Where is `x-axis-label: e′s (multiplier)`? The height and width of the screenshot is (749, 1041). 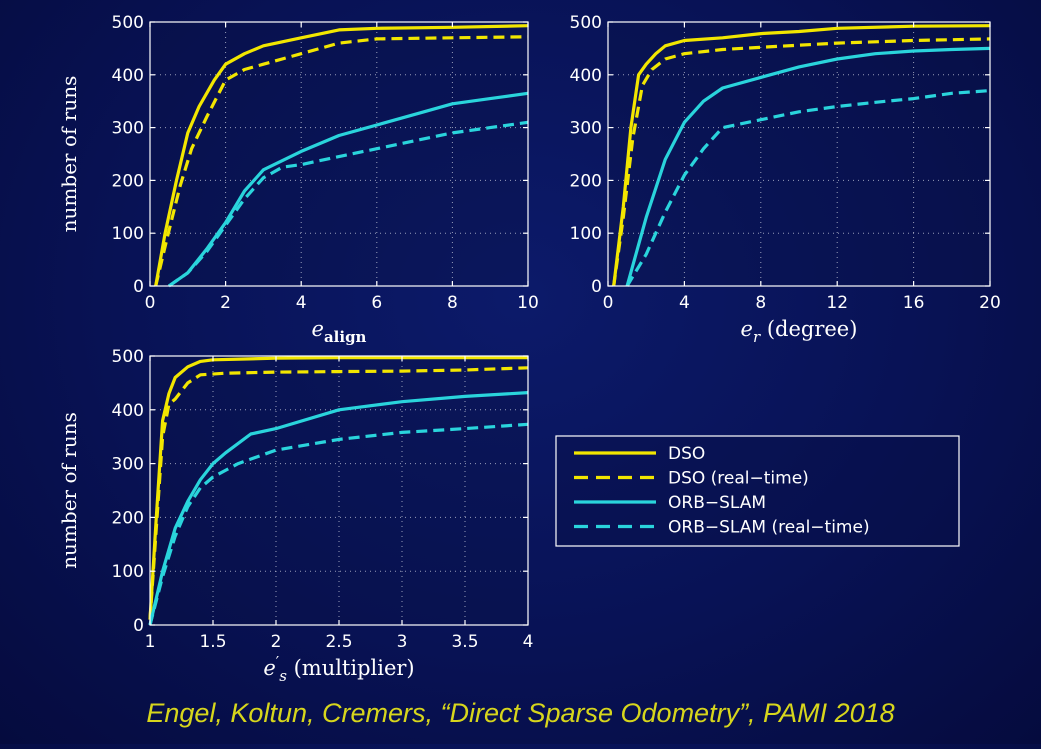
x-axis-label: e′s (multiplier) is located at coordinates (338, 669).